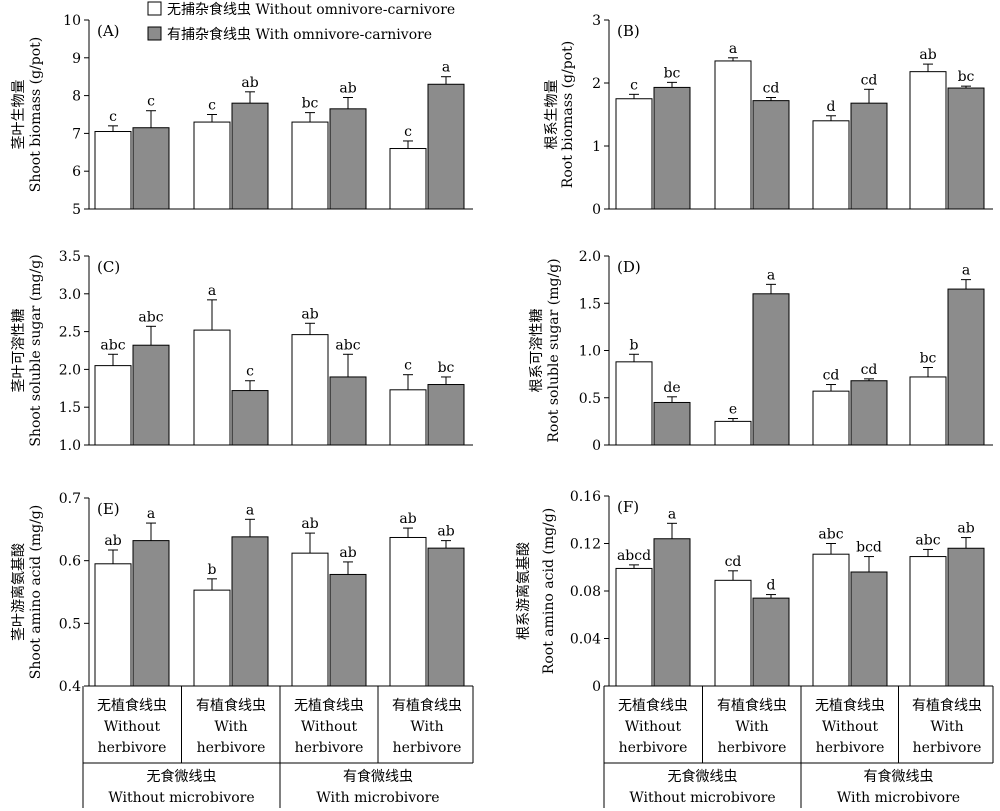  I want to click on panel-letter: (F), so click(628, 507).